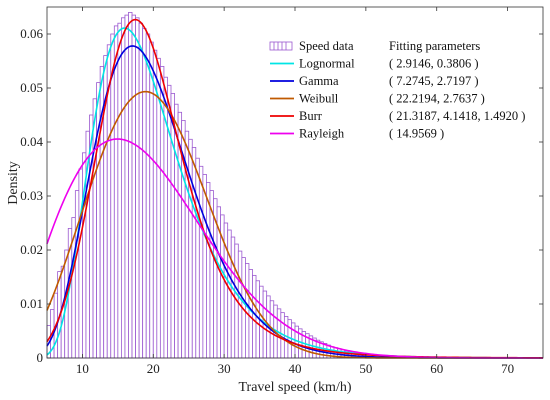 The height and width of the screenshot is (400, 550). Describe the element at coordinates (311, 116) in the screenshot. I see `legend-label-burr: Burr` at that location.